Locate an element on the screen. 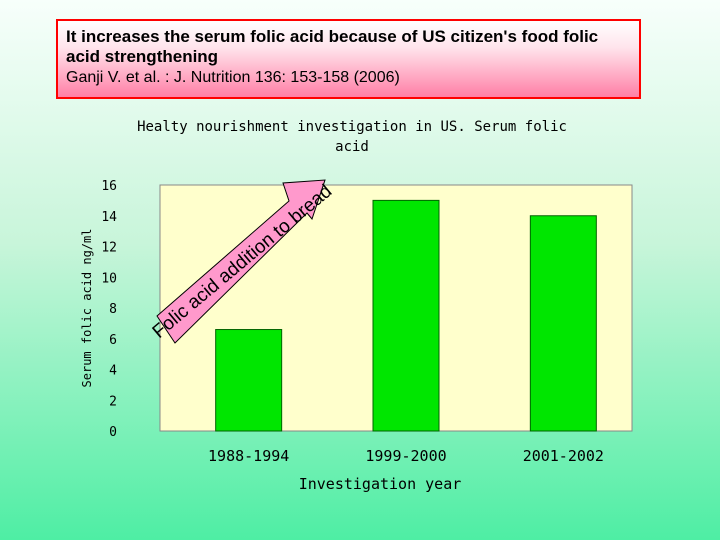 The height and width of the screenshot is (540, 720). y-tick-label: 10 is located at coordinates (109, 278).